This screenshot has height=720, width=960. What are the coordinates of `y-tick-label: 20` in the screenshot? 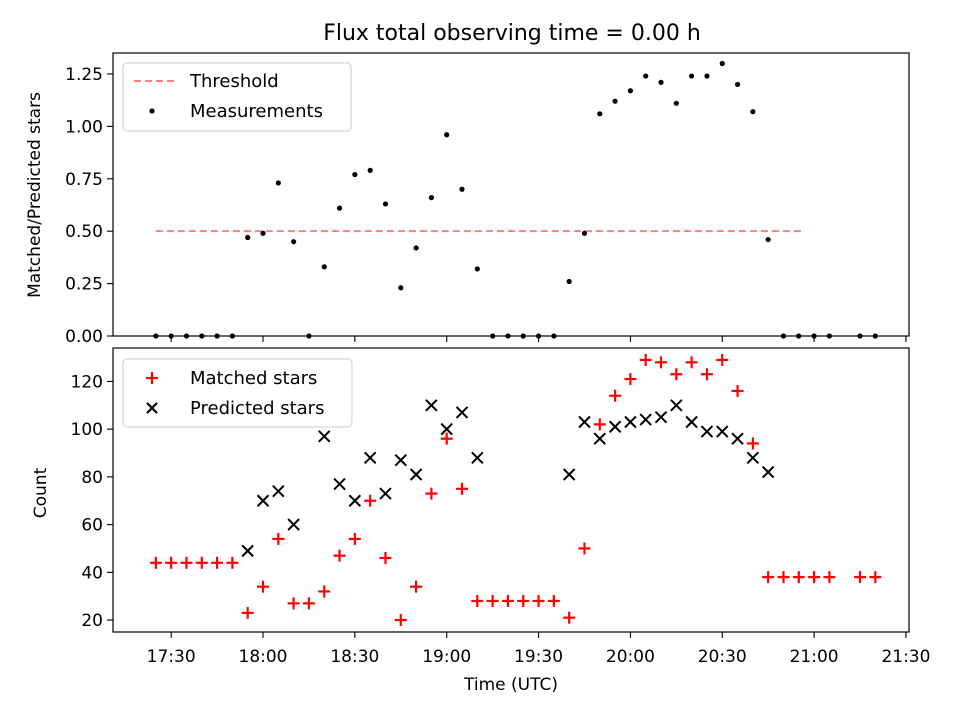 It's located at (92, 621).